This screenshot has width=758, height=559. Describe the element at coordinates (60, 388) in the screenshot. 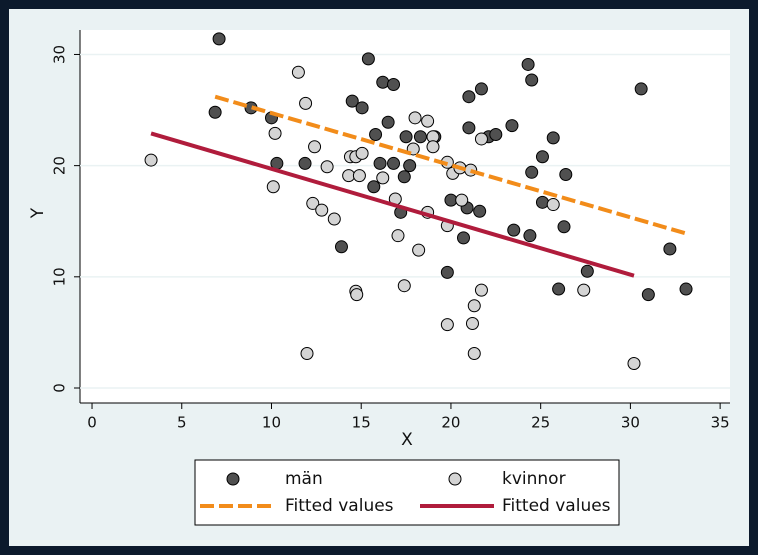

I see `y-tick-label: 0` at that location.